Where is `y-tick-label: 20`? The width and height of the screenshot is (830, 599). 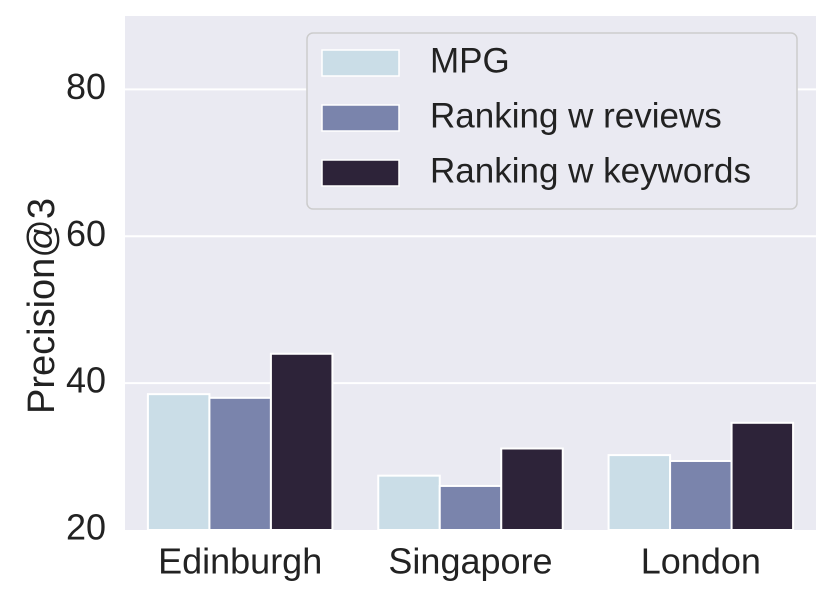
y-tick-label: 20 is located at coordinates (86, 527).